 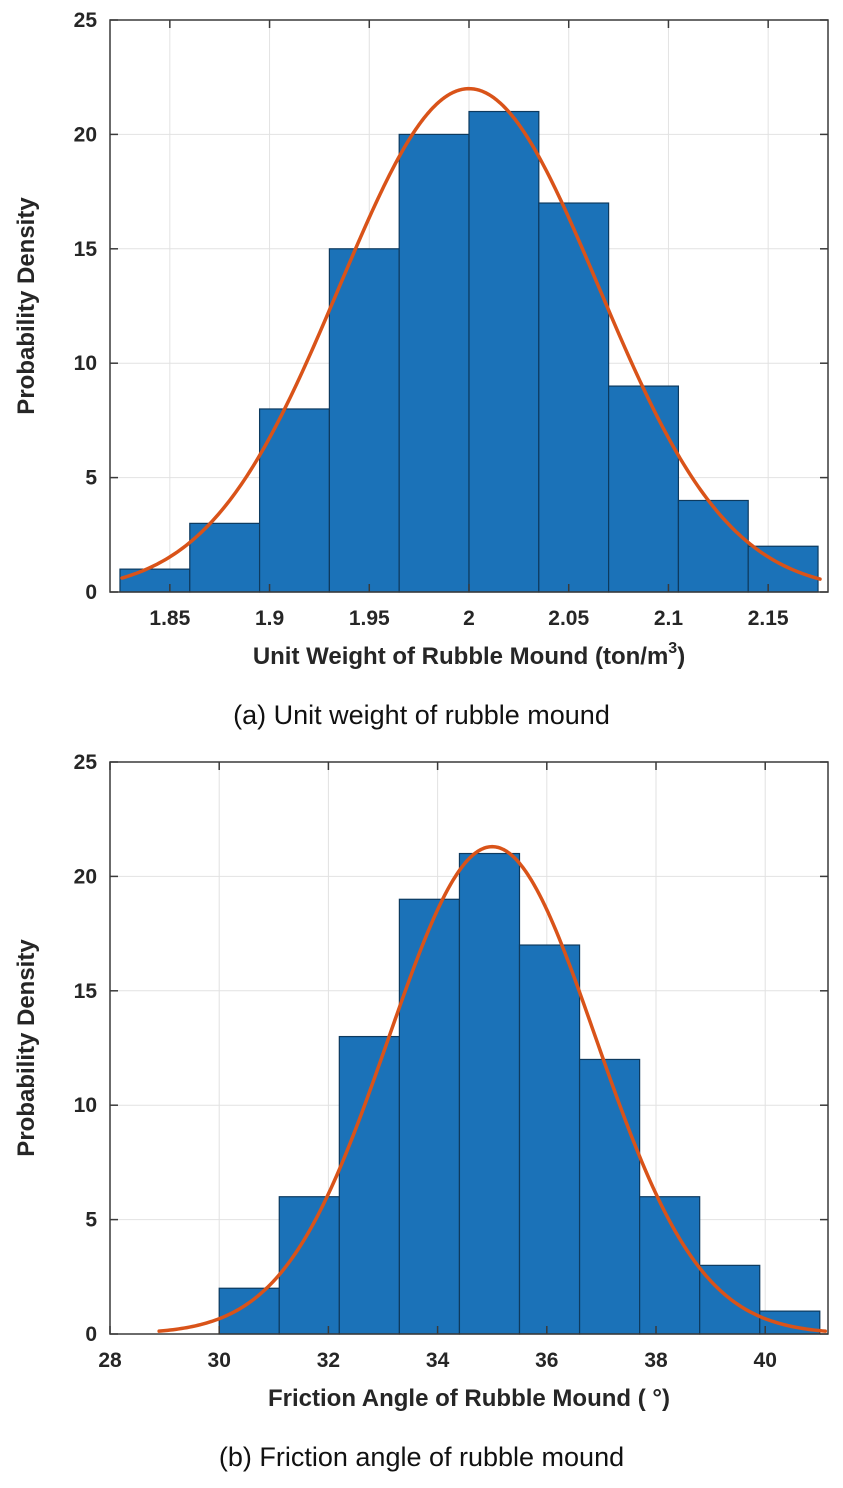 I want to click on x-tick-label: 34, so click(x=438, y=1360).